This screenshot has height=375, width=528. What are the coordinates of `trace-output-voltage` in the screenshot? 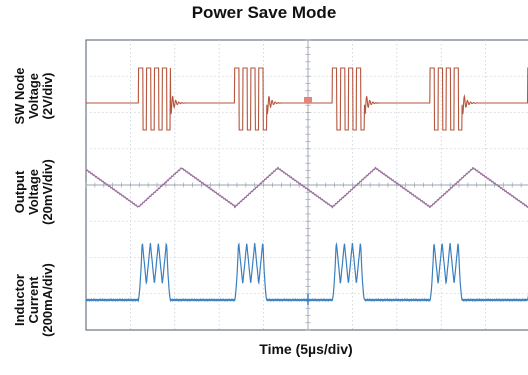 It's located at (306, 187).